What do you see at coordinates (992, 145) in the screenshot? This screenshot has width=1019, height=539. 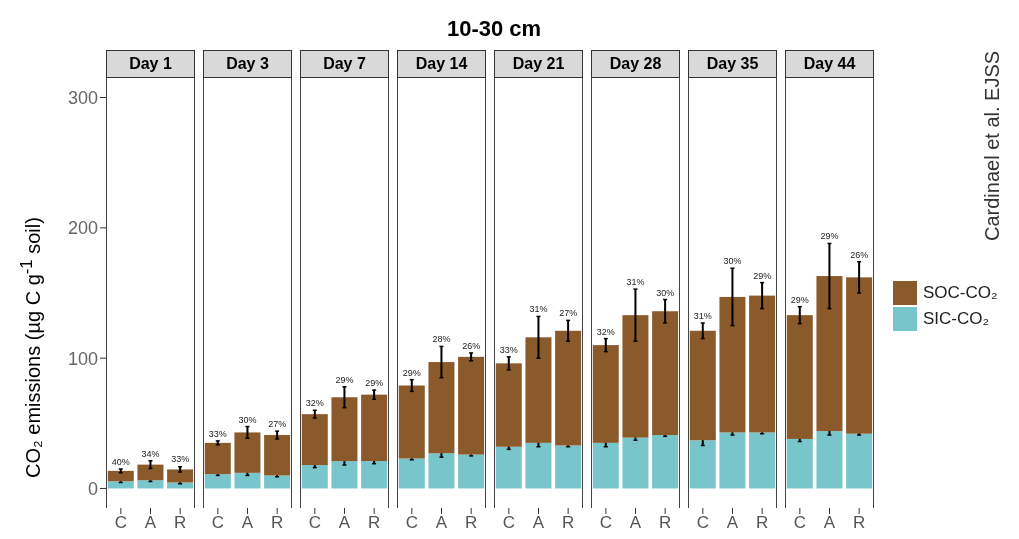 I see `text: Cardinael et al. EJSS` at bounding box center [992, 145].